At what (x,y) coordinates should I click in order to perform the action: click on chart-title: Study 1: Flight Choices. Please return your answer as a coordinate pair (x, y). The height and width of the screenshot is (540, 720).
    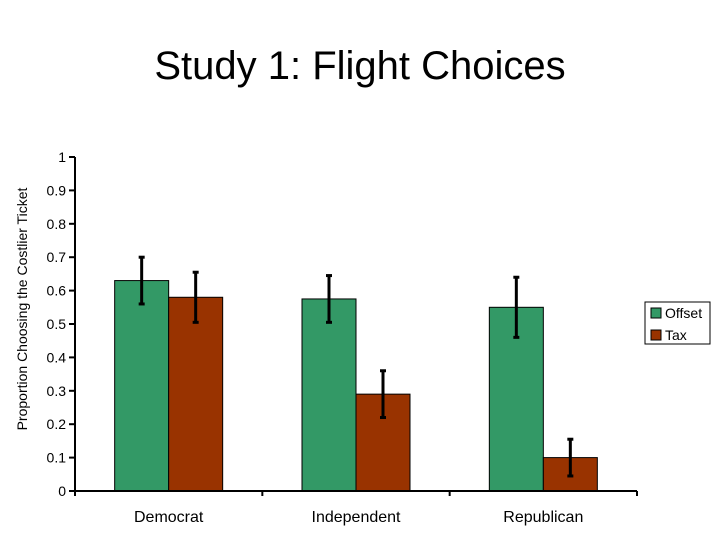
    Looking at the image, I should click on (360, 66).